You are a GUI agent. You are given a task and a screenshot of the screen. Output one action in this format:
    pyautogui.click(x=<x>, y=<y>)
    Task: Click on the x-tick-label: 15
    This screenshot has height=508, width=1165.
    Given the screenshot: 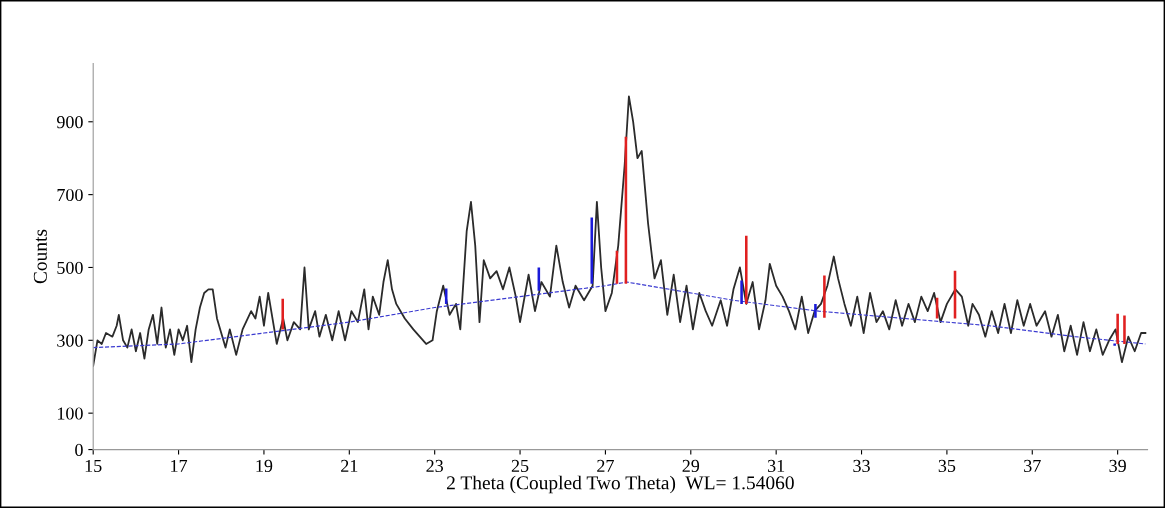 What is the action you would take?
    pyautogui.click(x=93, y=466)
    